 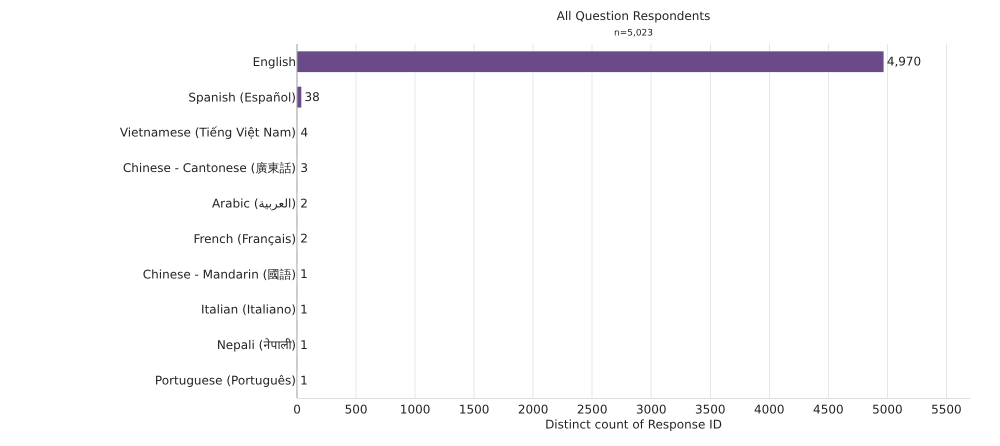 What do you see at coordinates (710, 409) in the screenshot?
I see `x-tick-label: 3500` at bounding box center [710, 409].